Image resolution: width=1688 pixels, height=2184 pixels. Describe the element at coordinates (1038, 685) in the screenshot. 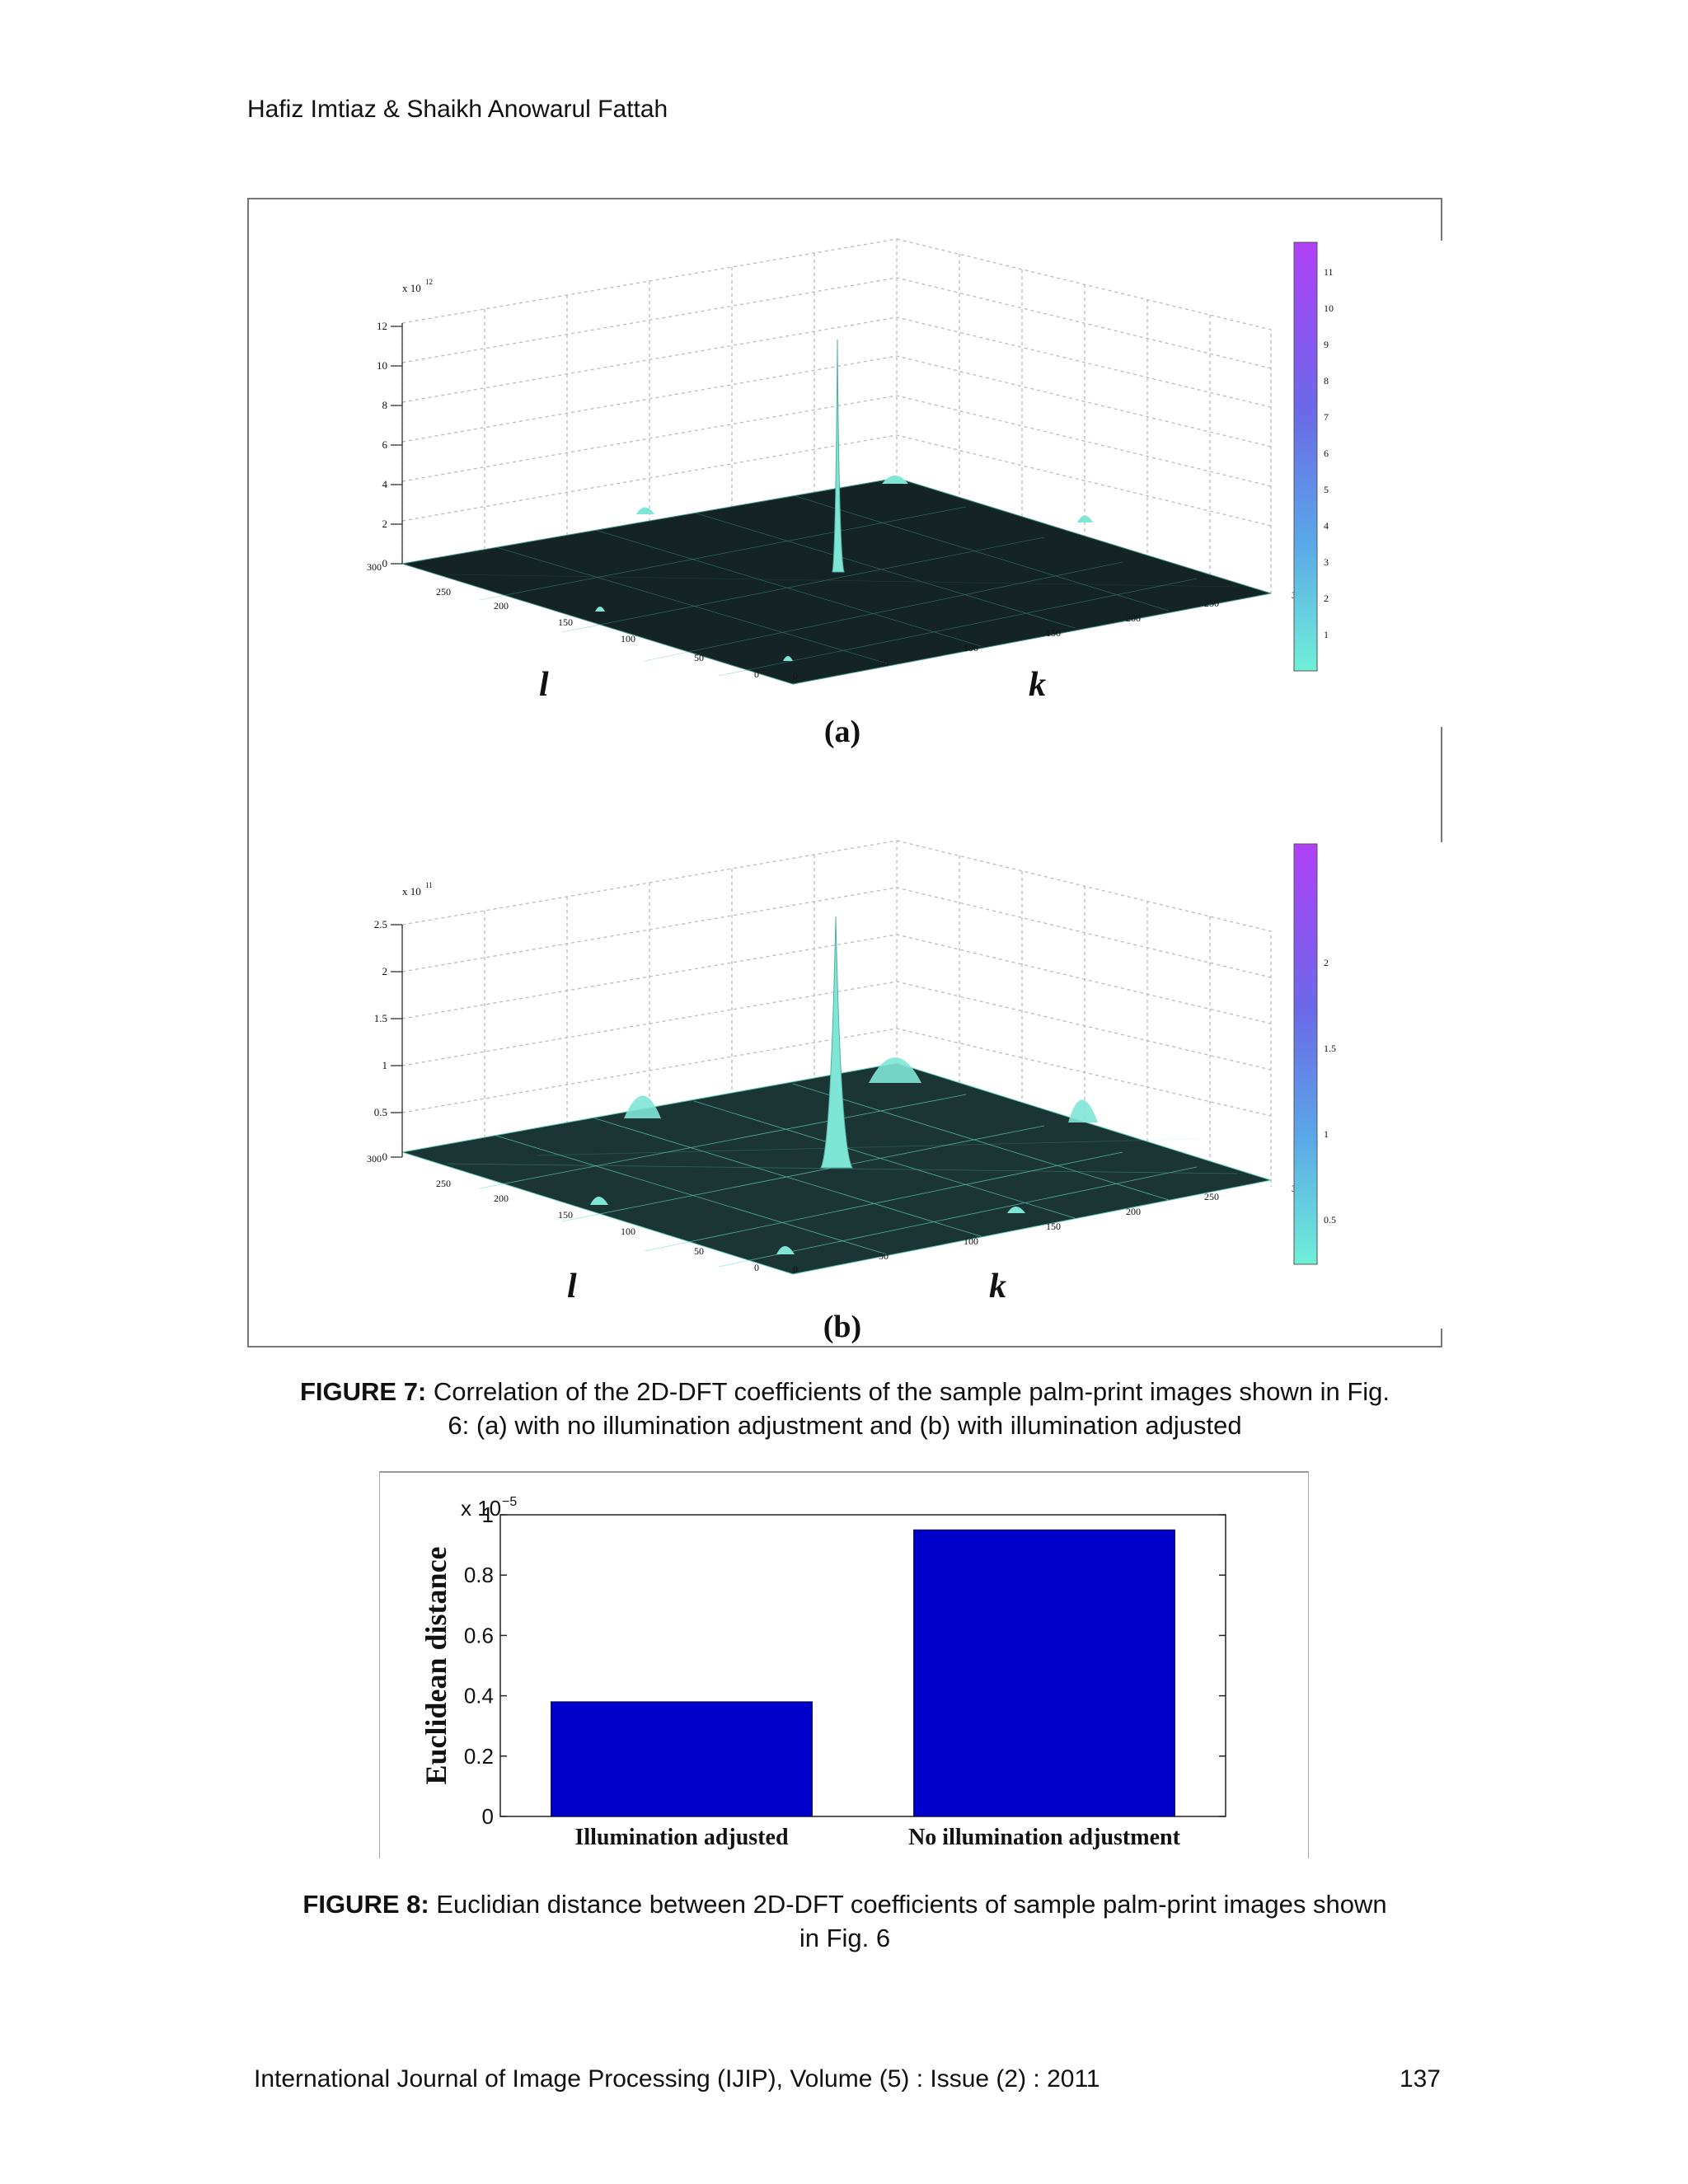

I see `panel-a-k-axis-label: k` at that location.